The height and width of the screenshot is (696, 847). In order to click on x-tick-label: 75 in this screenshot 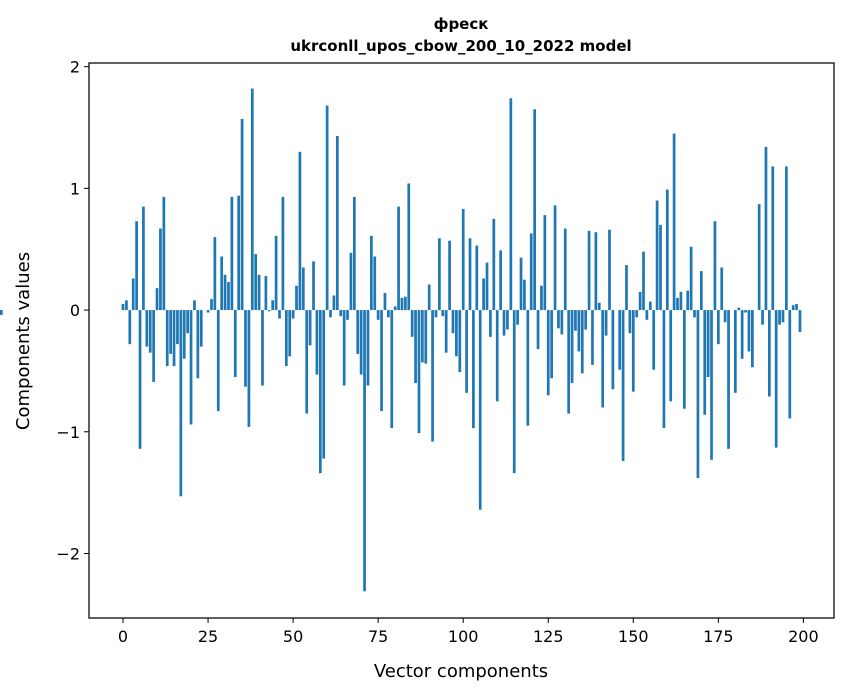, I will do `click(378, 636)`.